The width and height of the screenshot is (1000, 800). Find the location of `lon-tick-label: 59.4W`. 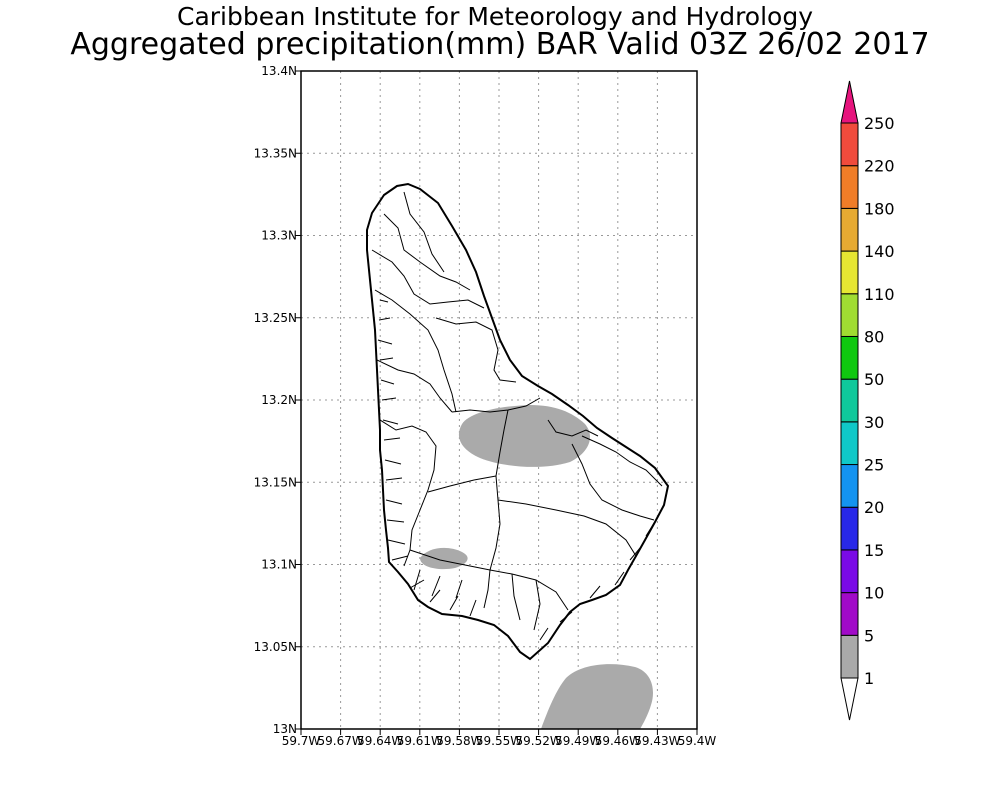

lon-tick-label: 59.4W is located at coordinates (697, 741).